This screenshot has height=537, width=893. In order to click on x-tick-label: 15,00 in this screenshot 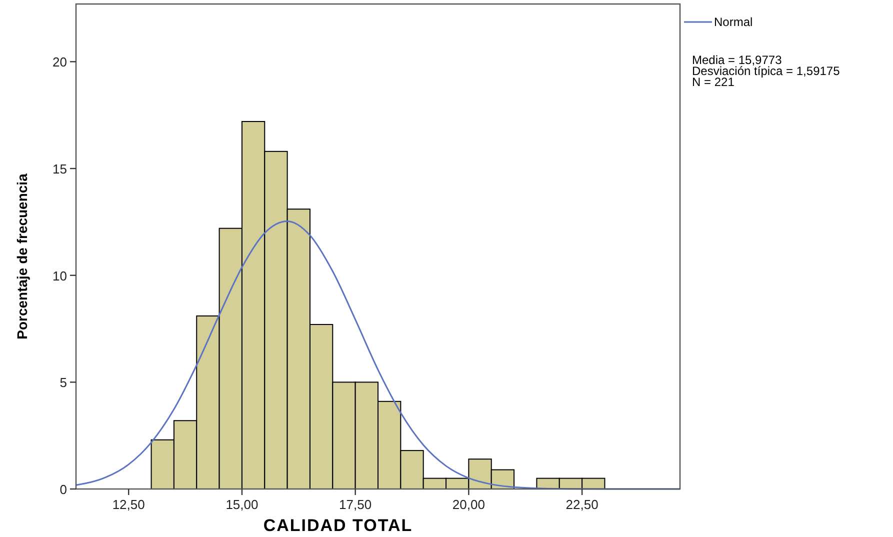, I will do `click(242, 504)`.